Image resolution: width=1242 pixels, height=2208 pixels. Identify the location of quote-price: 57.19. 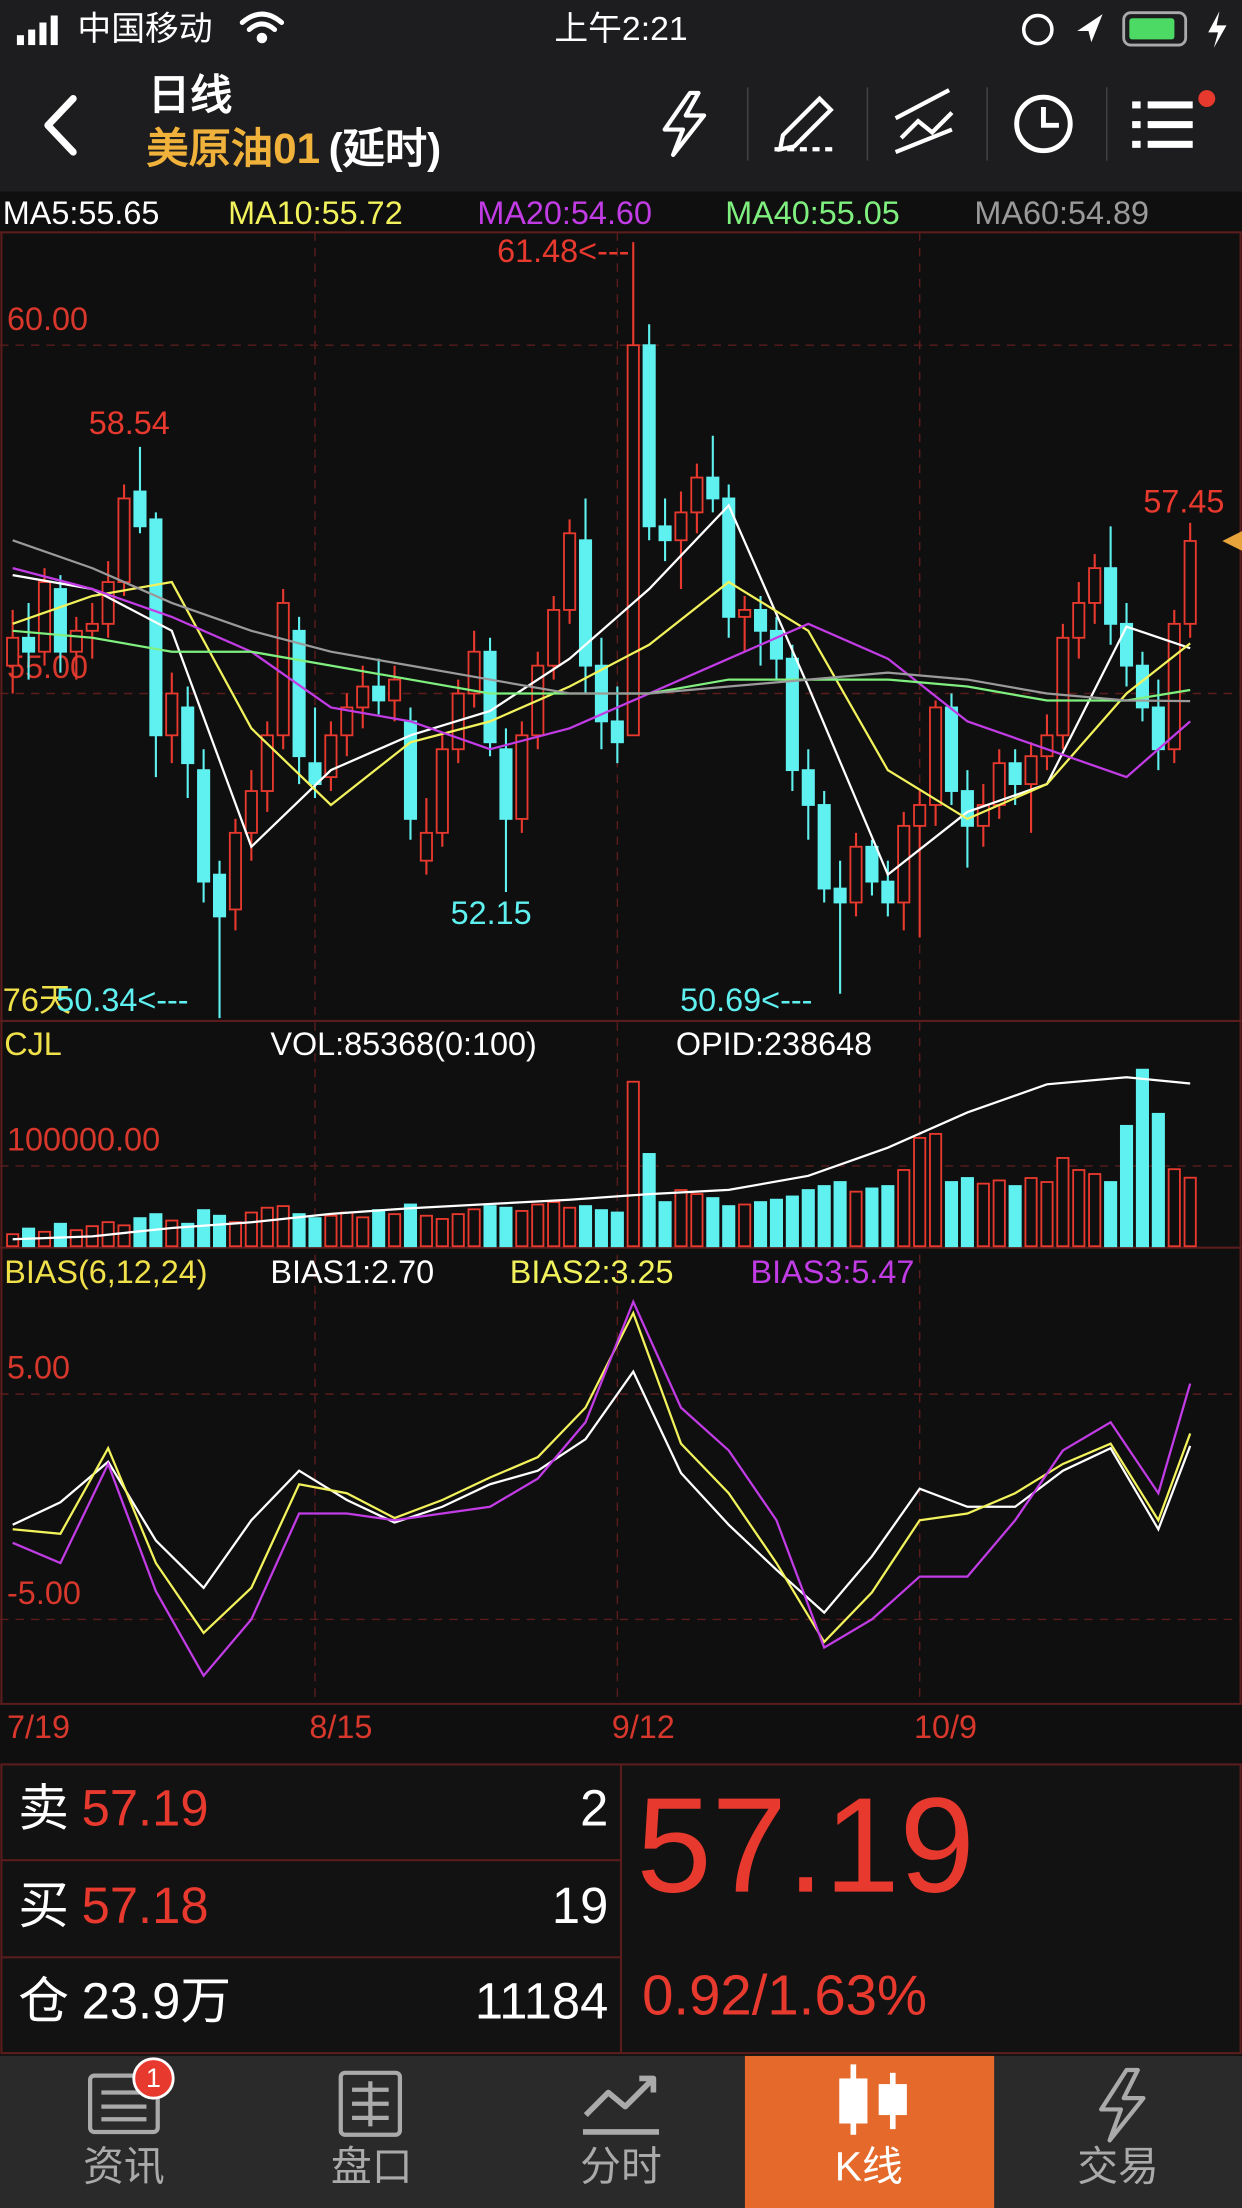
(145, 1808).